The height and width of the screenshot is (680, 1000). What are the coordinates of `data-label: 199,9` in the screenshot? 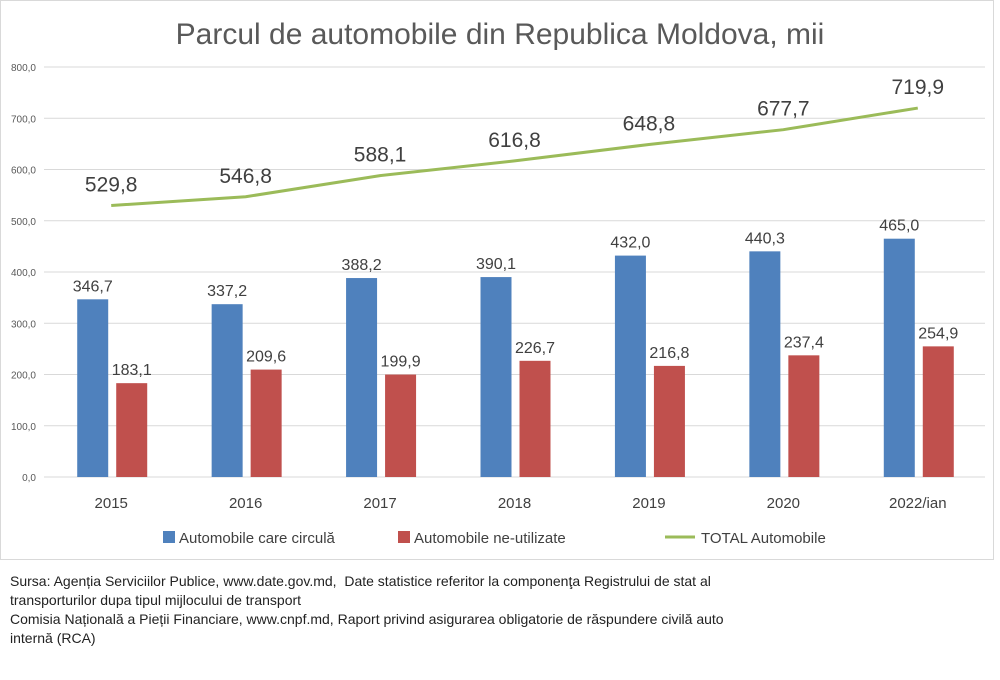 It's located at (401, 362).